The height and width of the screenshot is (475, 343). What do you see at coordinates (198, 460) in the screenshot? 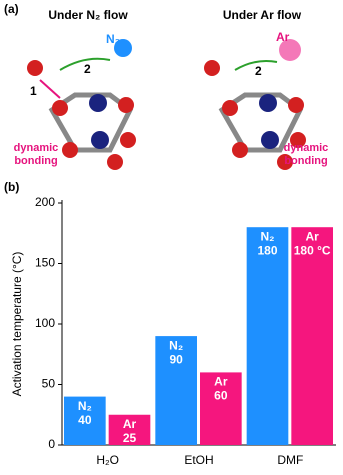
I see `x-tick-label: EtOH` at bounding box center [198, 460].